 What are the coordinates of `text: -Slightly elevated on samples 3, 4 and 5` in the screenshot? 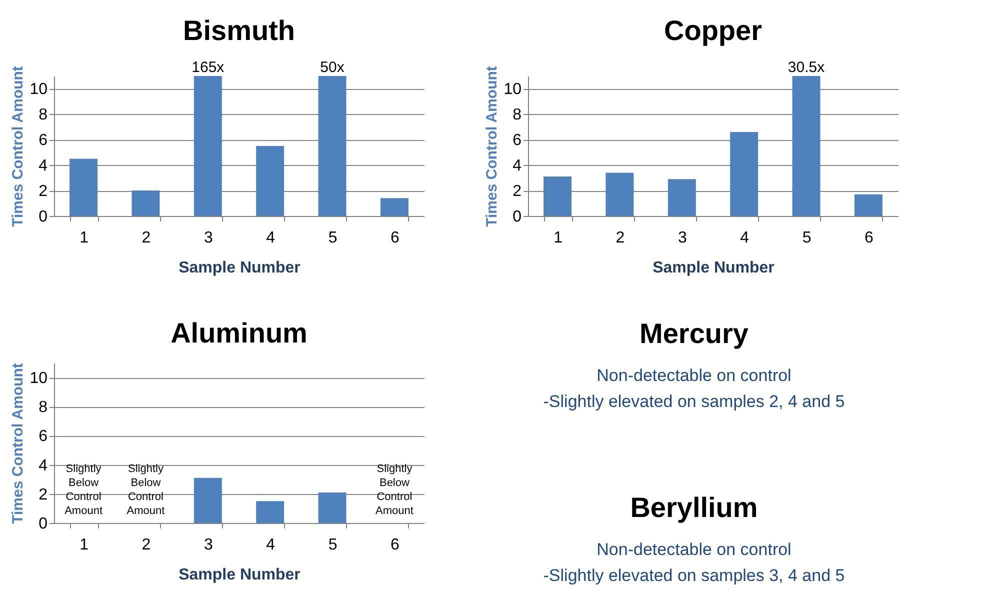 It's located at (694, 575).